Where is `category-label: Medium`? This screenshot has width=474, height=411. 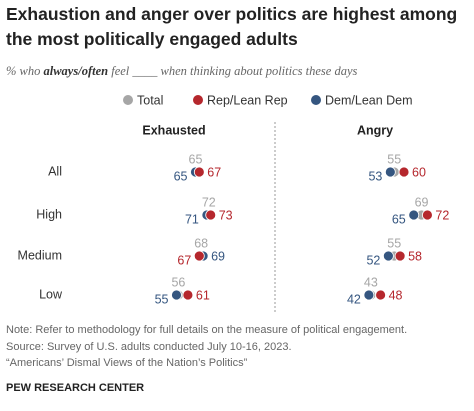 category-label: Medium is located at coordinates (40, 255).